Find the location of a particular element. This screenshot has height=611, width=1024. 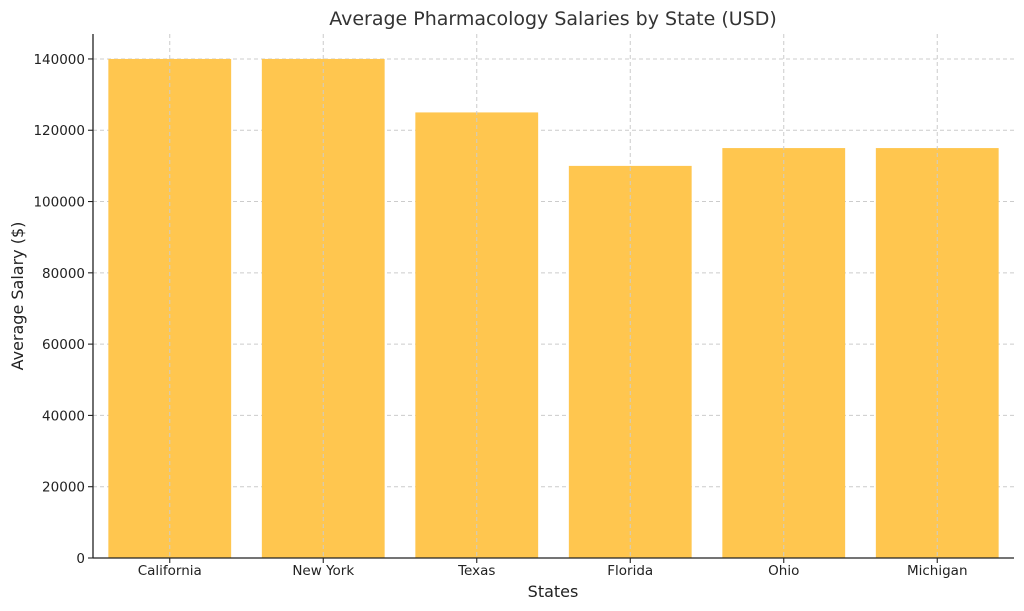

y-tick-label: 120000 is located at coordinates (59, 131).